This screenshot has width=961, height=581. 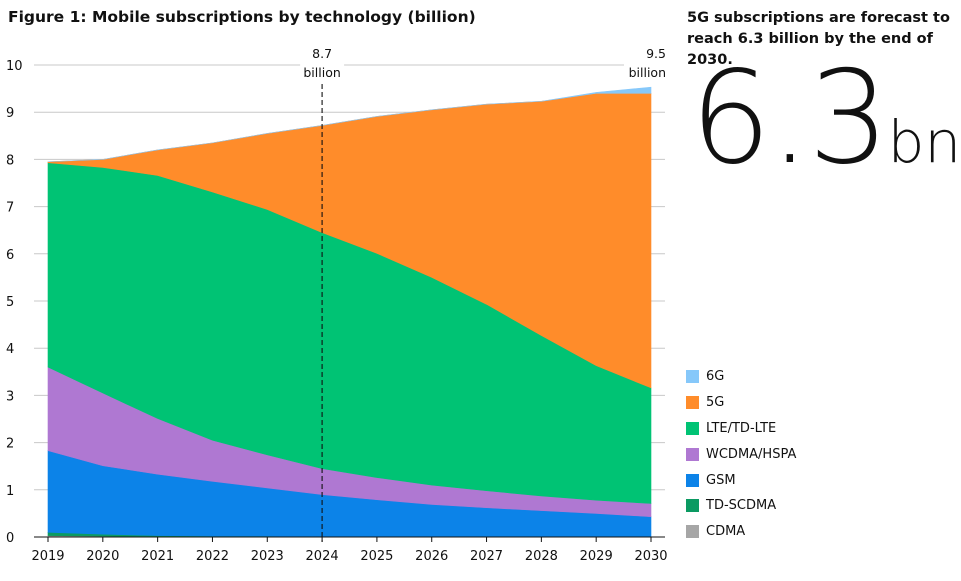 I want to click on legend: 6G 5G LTE/TD-LTE WCDMA/HSPA GSM TD-SCDMA CDMA, so click(x=741, y=454).